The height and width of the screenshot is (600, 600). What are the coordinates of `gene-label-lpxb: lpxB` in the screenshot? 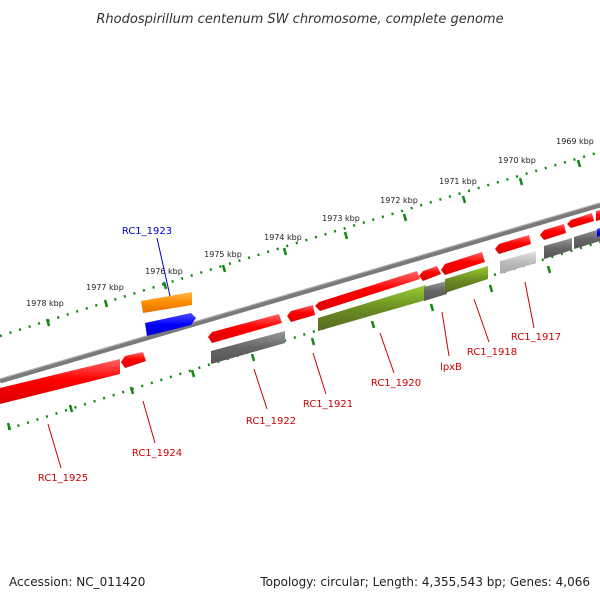 It's located at (451, 367).